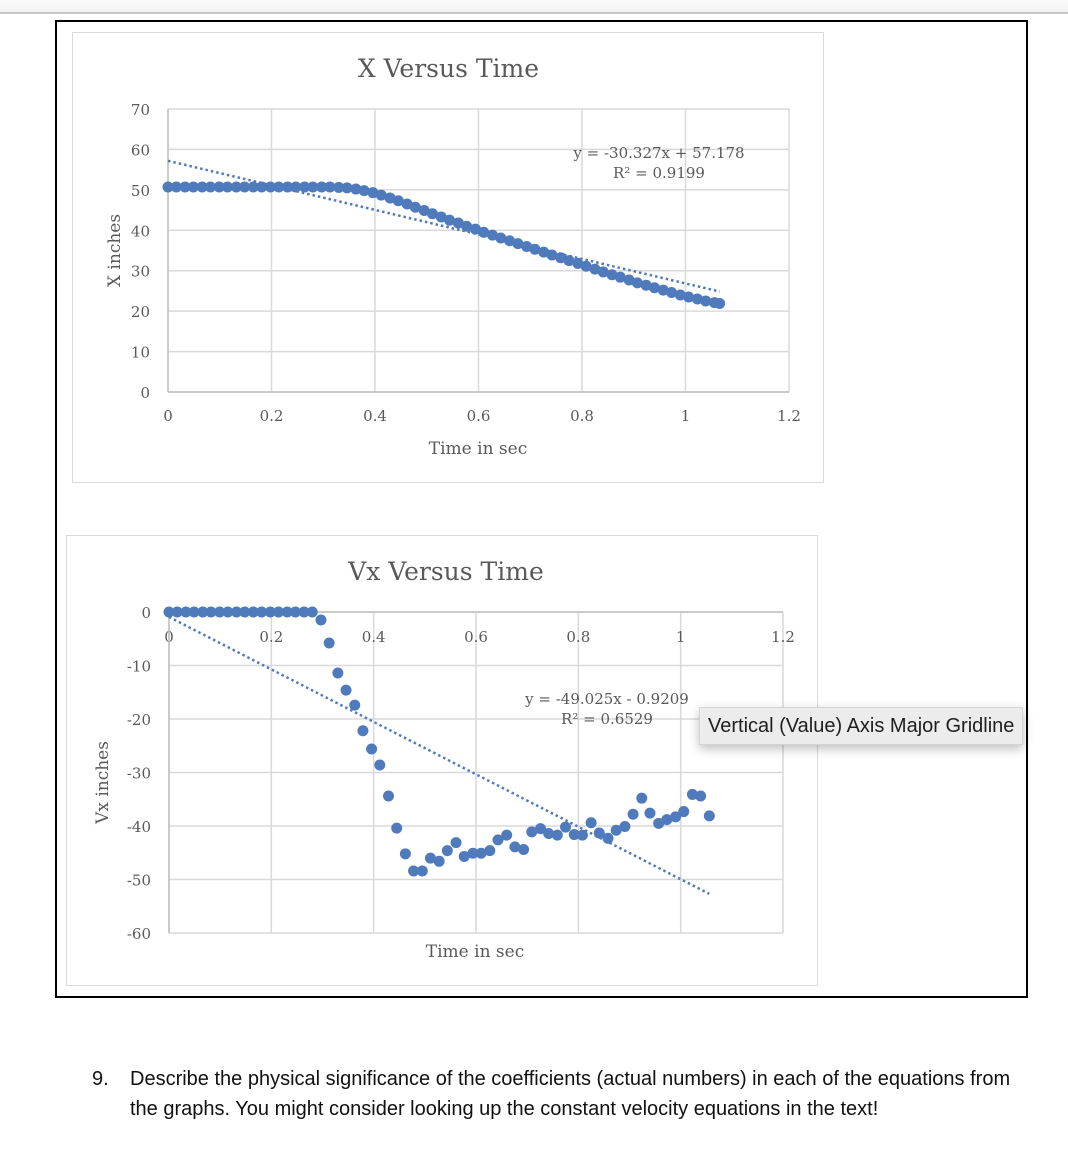  What do you see at coordinates (606, 699) in the screenshot?
I see `trendline-equation: y = -49.025x - 0.9209` at bounding box center [606, 699].